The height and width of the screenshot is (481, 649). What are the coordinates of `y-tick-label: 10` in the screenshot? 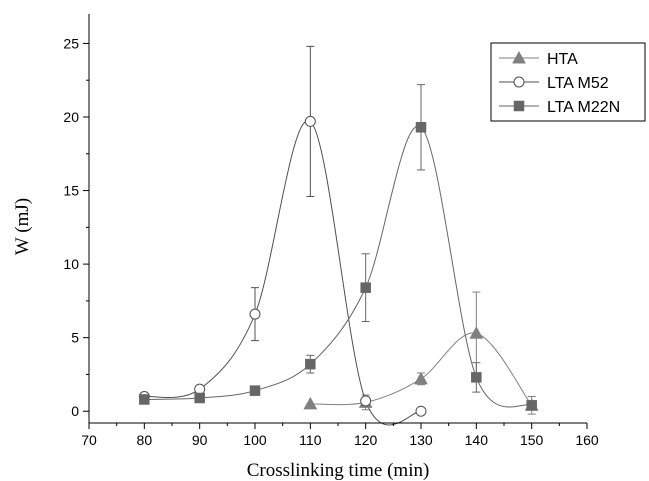 It's located at (71, 264).